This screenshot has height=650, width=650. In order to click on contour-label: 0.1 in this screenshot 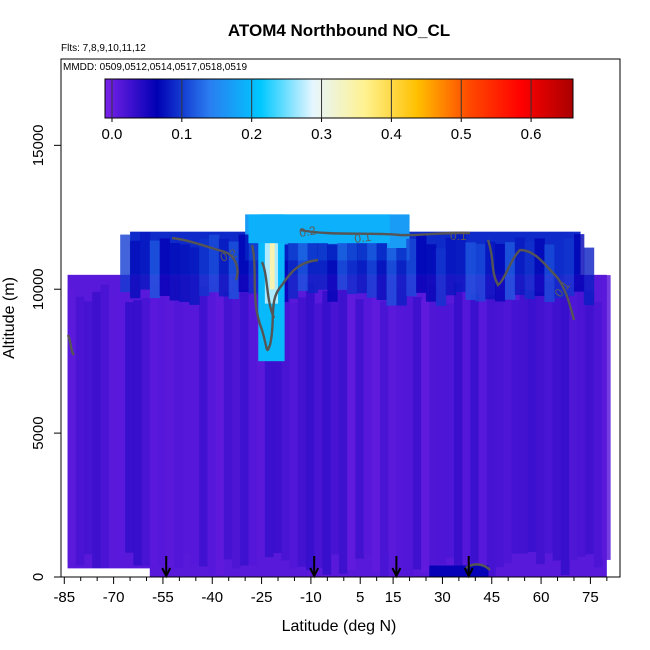, I will do `click(362, 238)`.